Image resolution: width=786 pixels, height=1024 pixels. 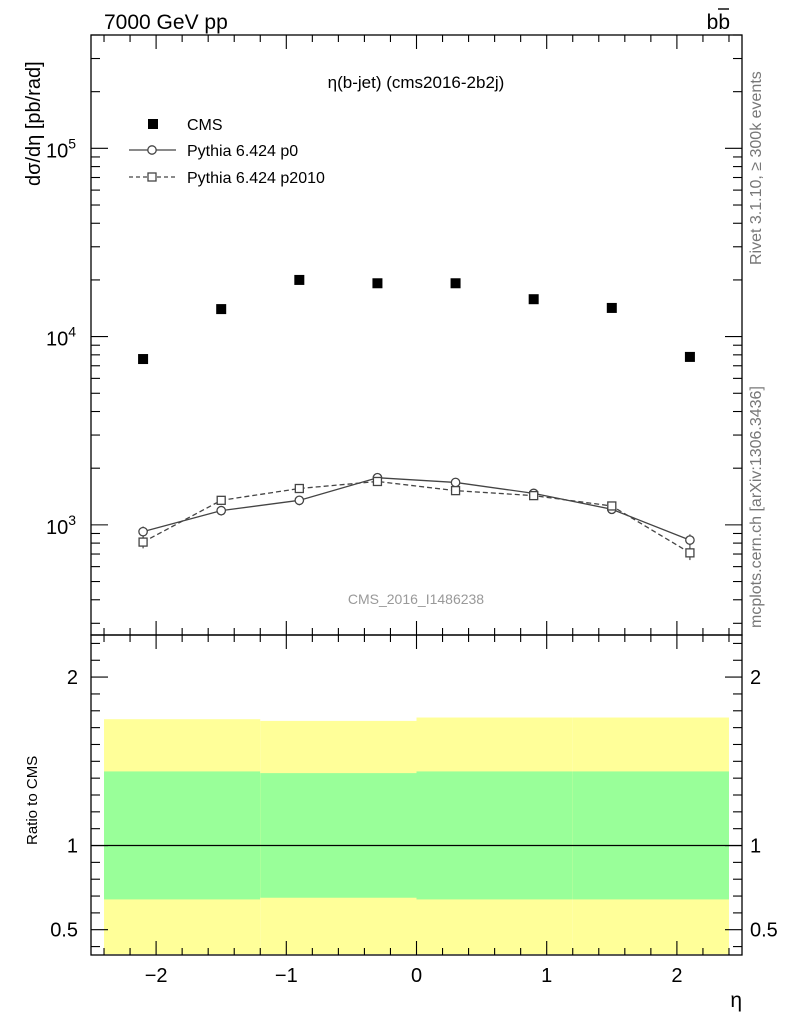 What do you see at coordinates (416, 599) in the screenshot?
I see `analysis-watermark: CMS_2016_I1486238` at bounding box center [416, 599].